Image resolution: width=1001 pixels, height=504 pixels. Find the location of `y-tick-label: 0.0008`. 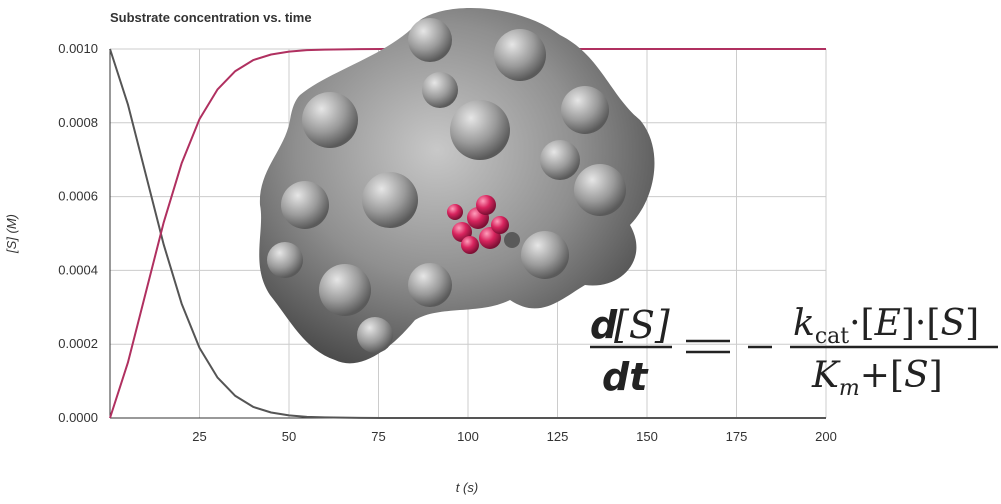

y-tick-label: 0.0008 is located at coordinates (78, 122).